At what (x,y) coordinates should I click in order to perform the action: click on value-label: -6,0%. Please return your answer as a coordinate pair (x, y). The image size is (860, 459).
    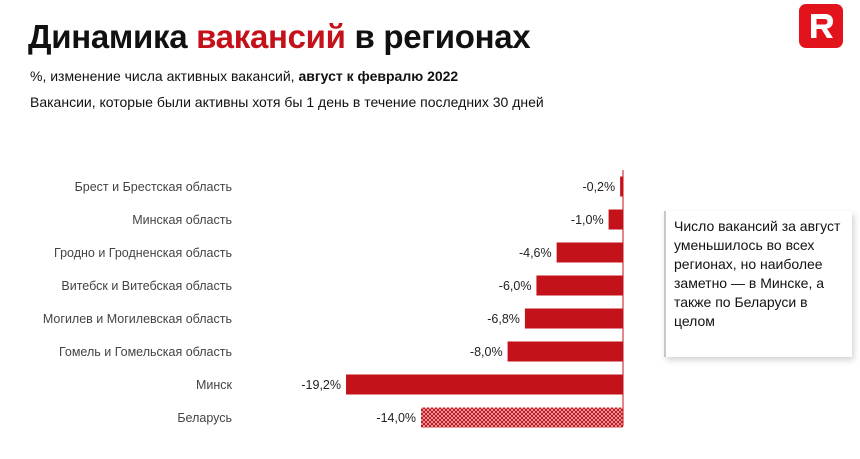
    Looking at the image, I should click on (515, 286).